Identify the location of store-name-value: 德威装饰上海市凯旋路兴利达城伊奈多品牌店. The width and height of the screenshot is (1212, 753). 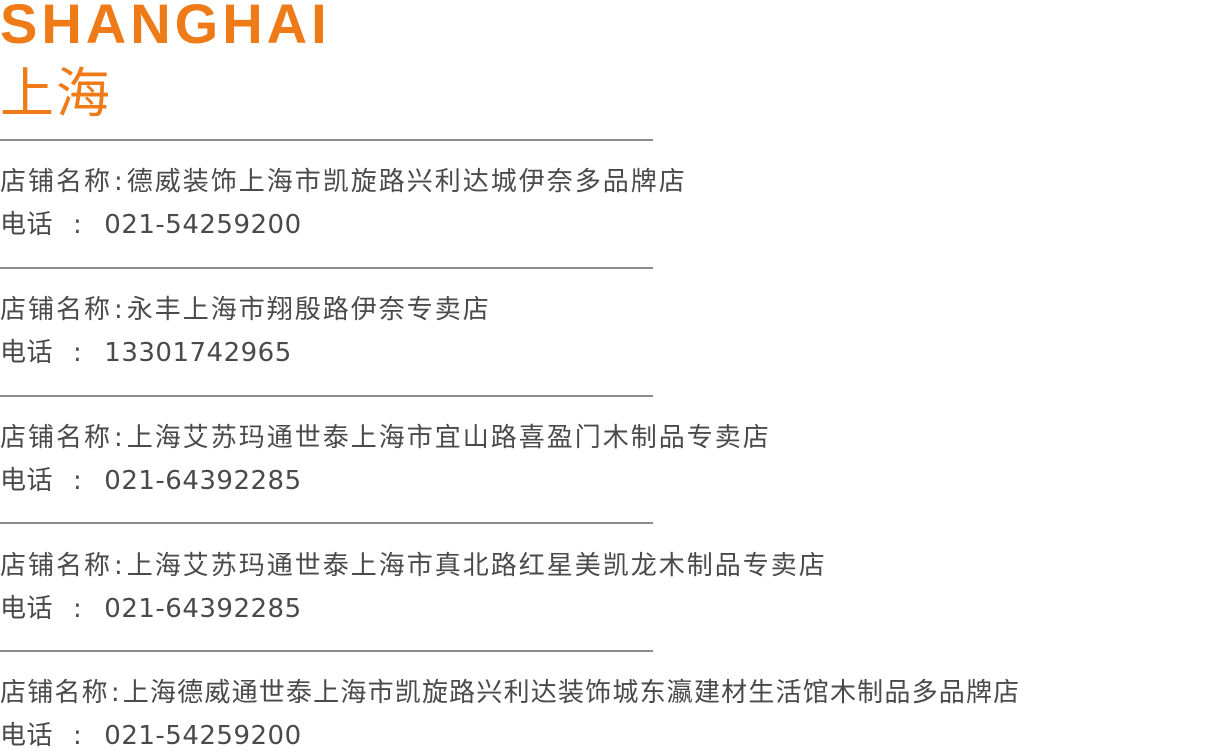
(407, 182).